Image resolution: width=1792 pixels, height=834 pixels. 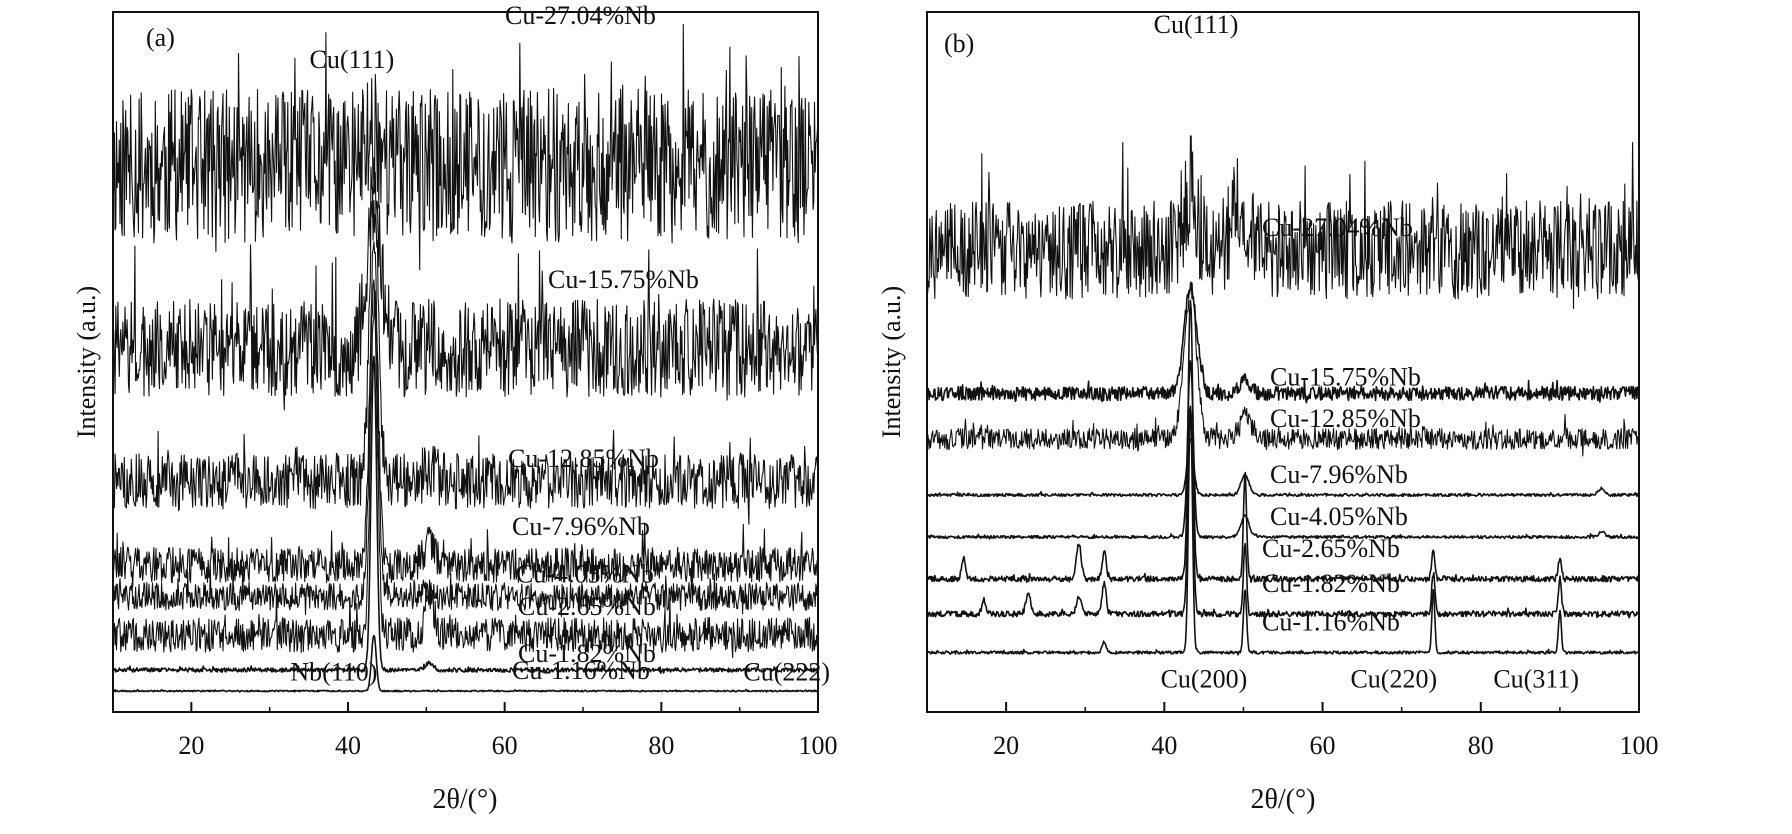 I want to click on peak-annotation: Cu(222), so click(x=786, y=672).